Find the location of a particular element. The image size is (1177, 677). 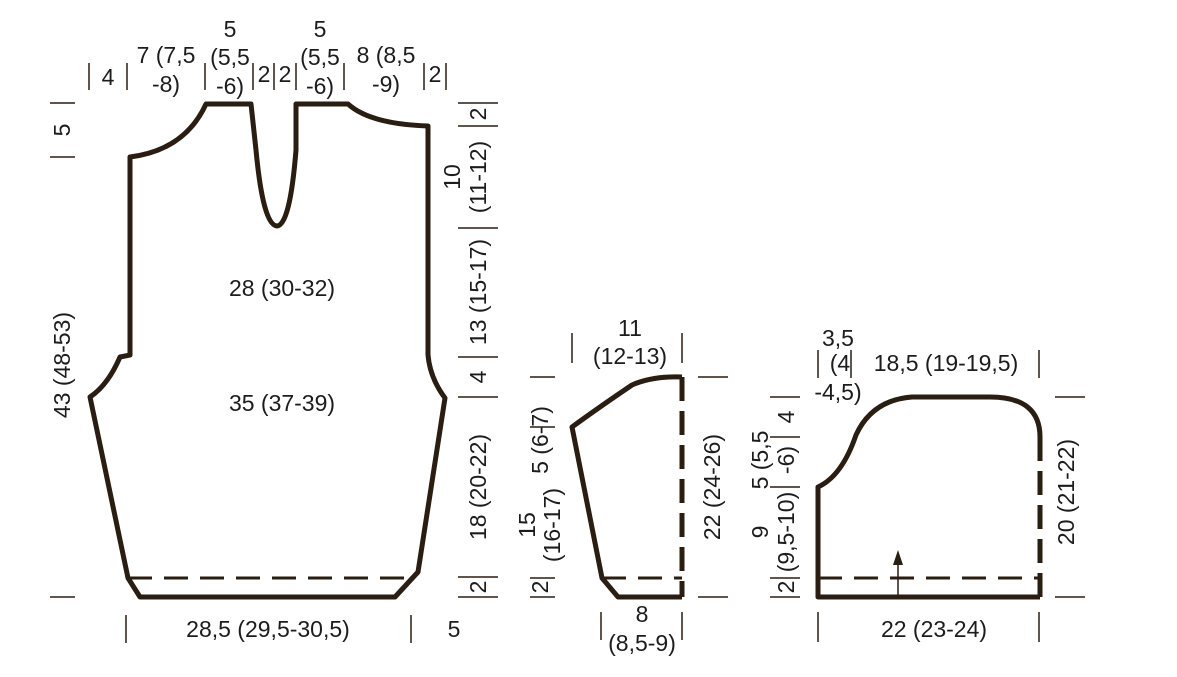

back-lower-height-line-1: 9 is located at coordinates (760, 532).